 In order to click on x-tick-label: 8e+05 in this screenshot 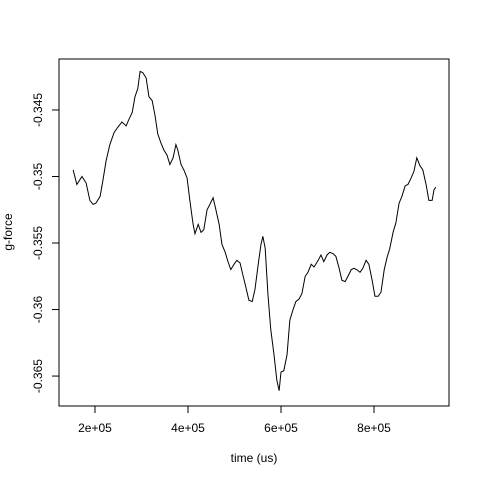, I will do `click(374, 428)`.